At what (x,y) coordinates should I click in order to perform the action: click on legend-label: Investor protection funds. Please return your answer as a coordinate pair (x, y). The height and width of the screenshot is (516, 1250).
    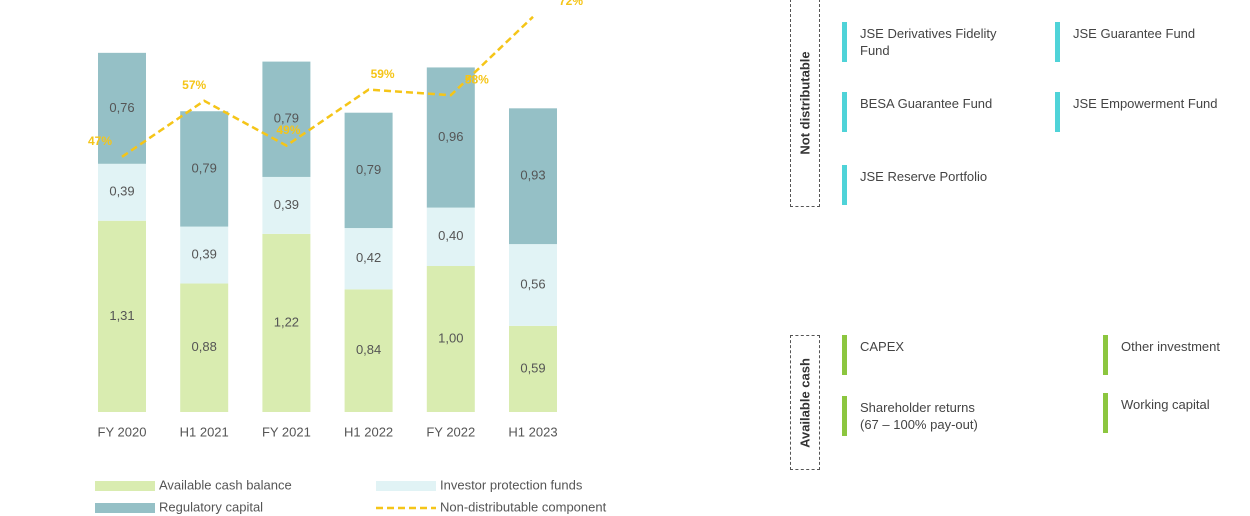
    Looking at the image, I should click on (511, 484).